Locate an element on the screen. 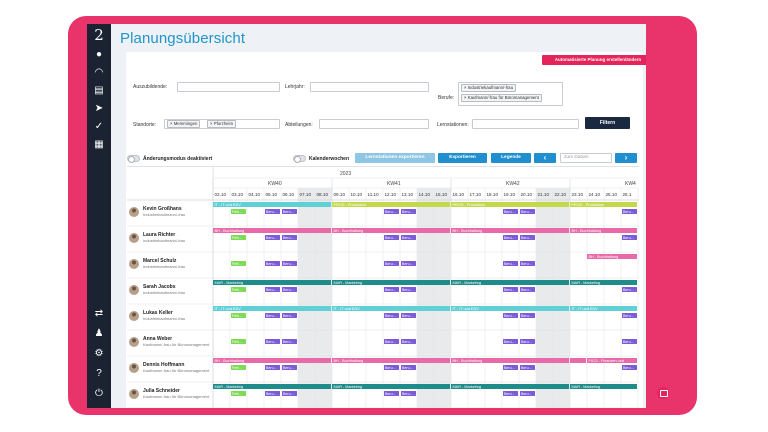 This screenshot has height=432, width=768. export-button: Exportieren is located at coordinates (462, 158).